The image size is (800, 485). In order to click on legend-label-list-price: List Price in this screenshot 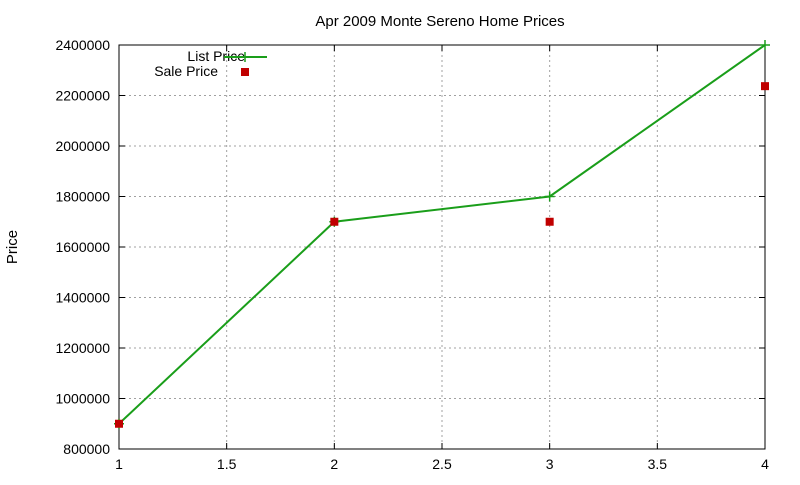, I will do `click(216, 56)`.